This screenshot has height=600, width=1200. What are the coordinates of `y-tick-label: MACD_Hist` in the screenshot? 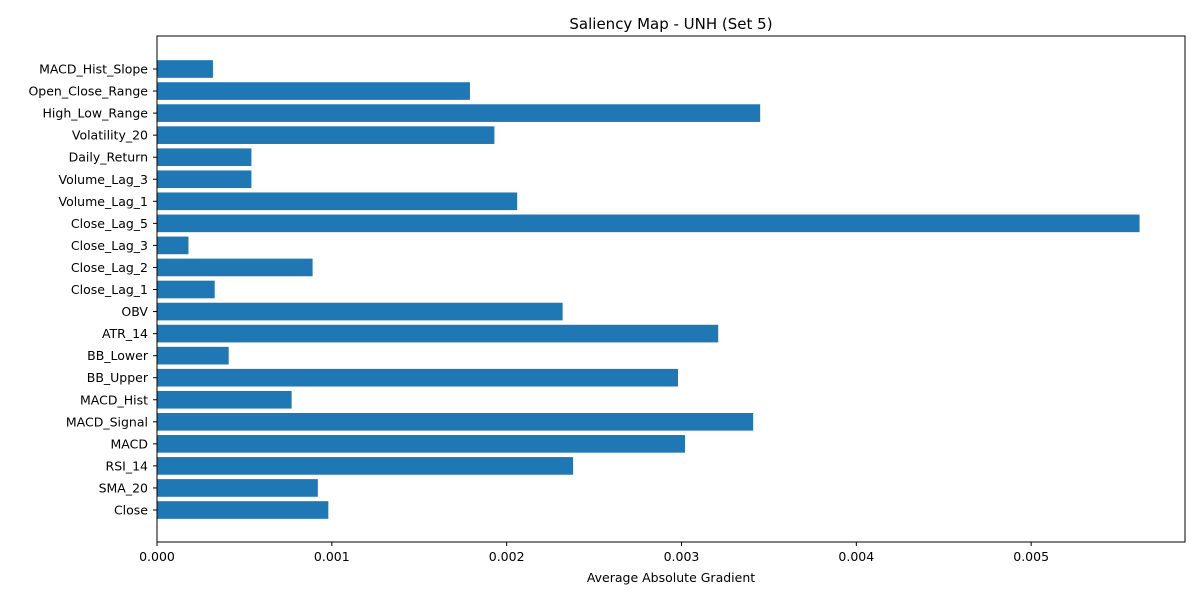 It's located at (114, 399).